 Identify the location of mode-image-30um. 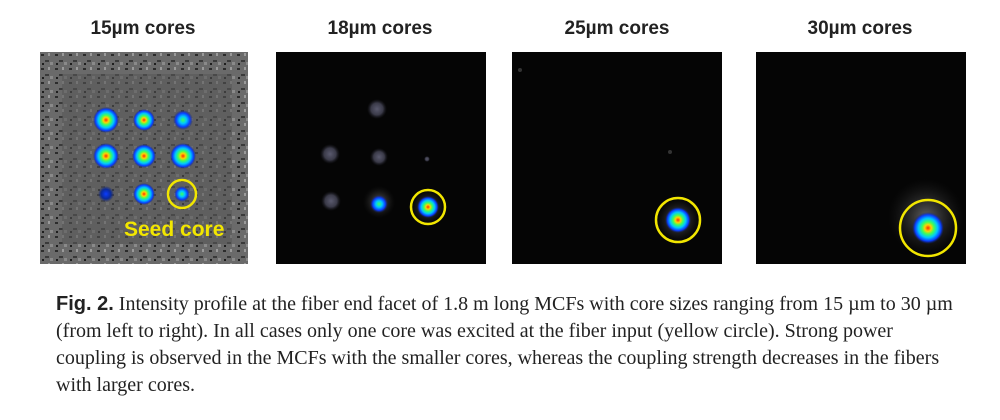
(861, 158).